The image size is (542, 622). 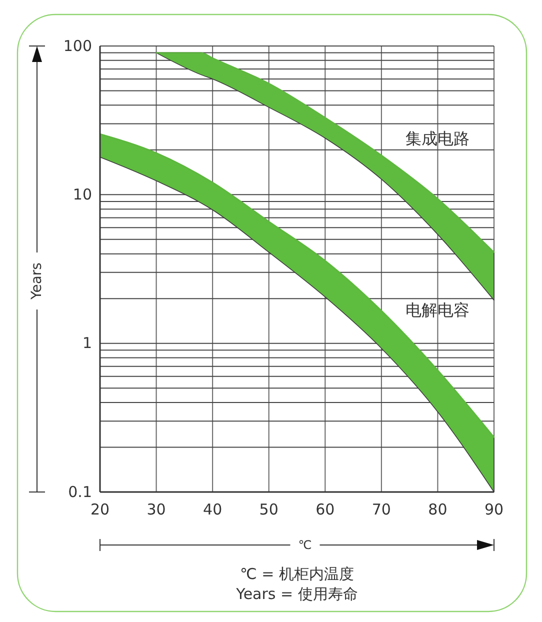 I want to click on series-label: 集成电路, so click(x=438, y=138).